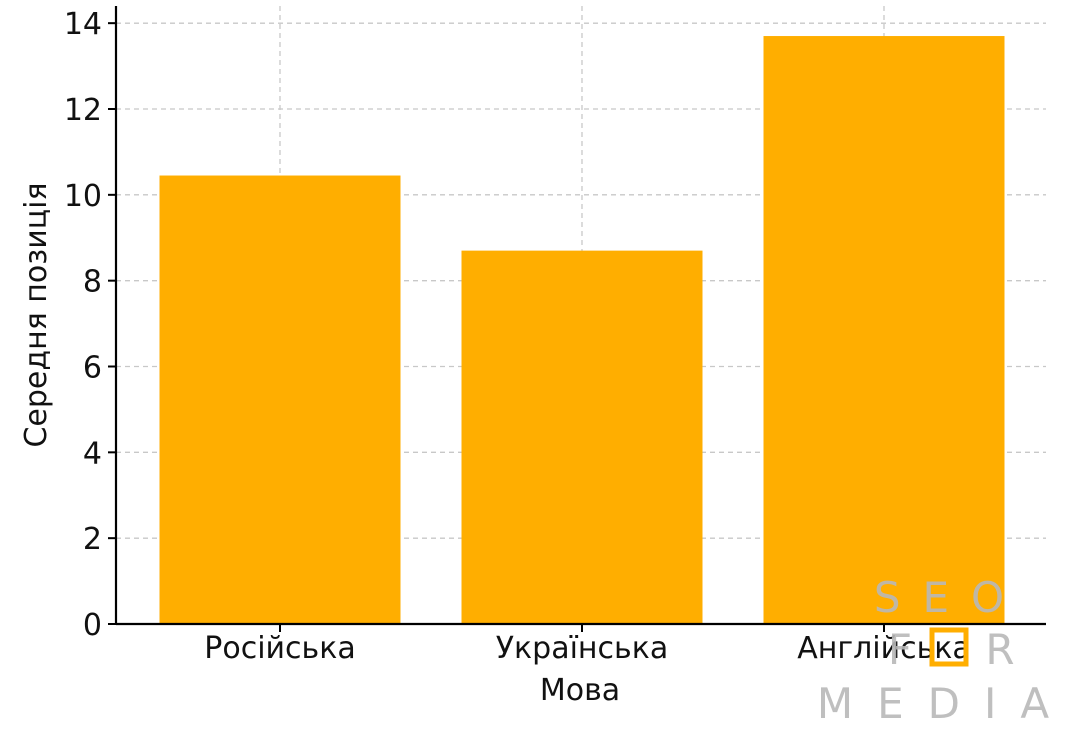  What do you see at coordinates (92, 453) in the screenshot?
I see `y-tick-label: 4` at bounding box center [92, 453].